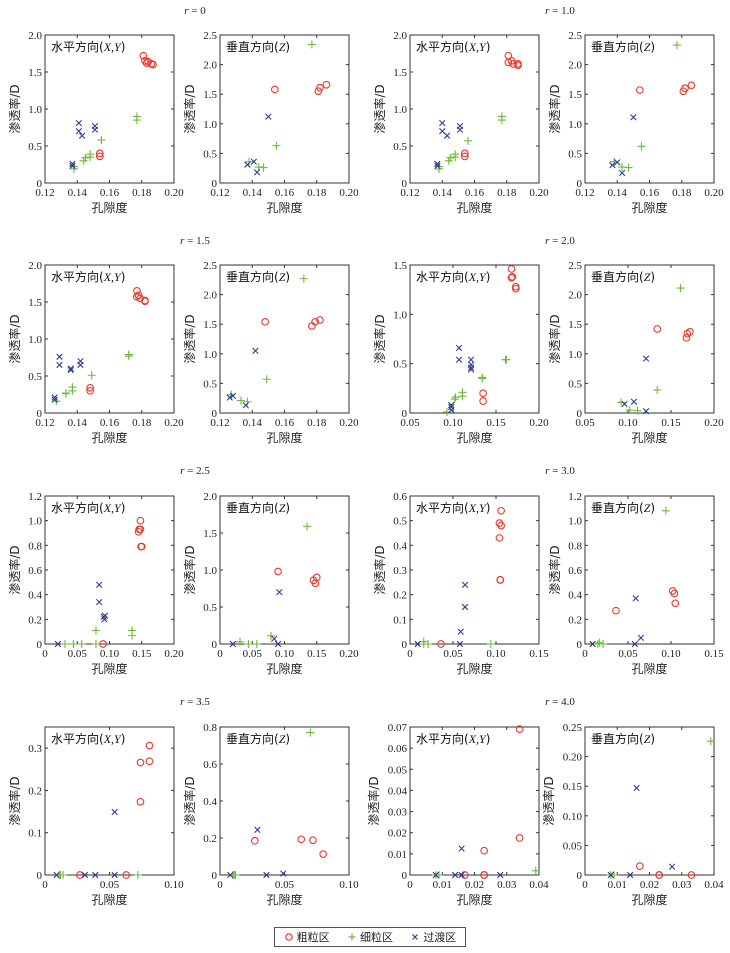  What do you see at coordinates (400, 36) in the screenshot?
I see `y-tick-label: 2.0` at bounding box center [400, 36].